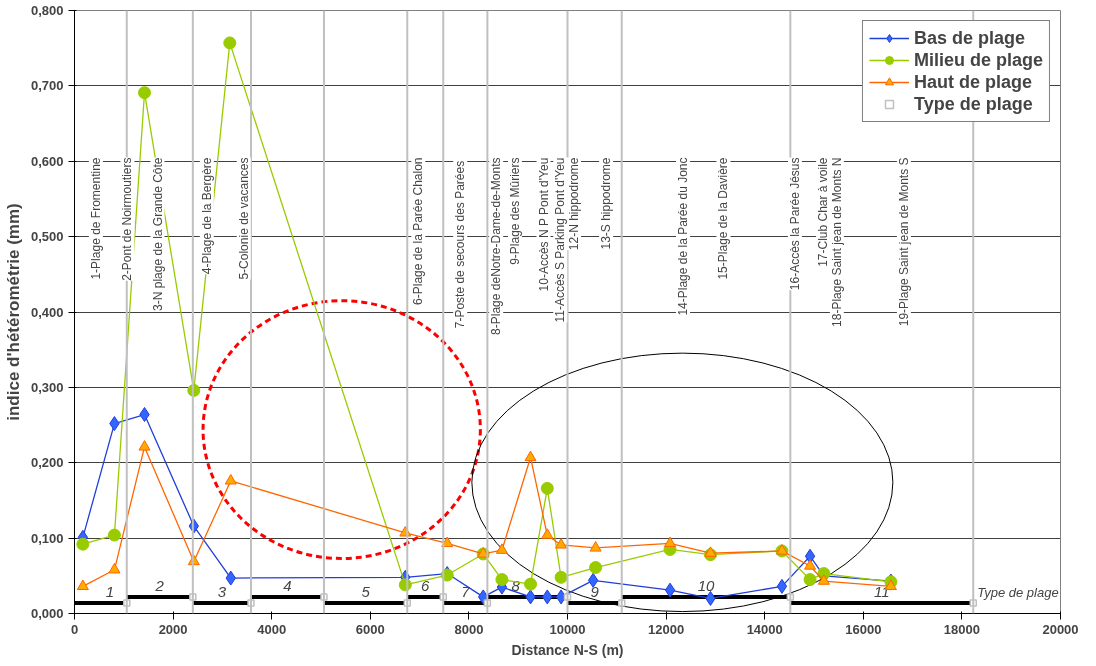 This screenshot has height=666, width=1096. What do you see at coordinates (606, 203) in the screenshot?
I see `annotation: 13-S hippodrome` at bounding box center [606, 203].